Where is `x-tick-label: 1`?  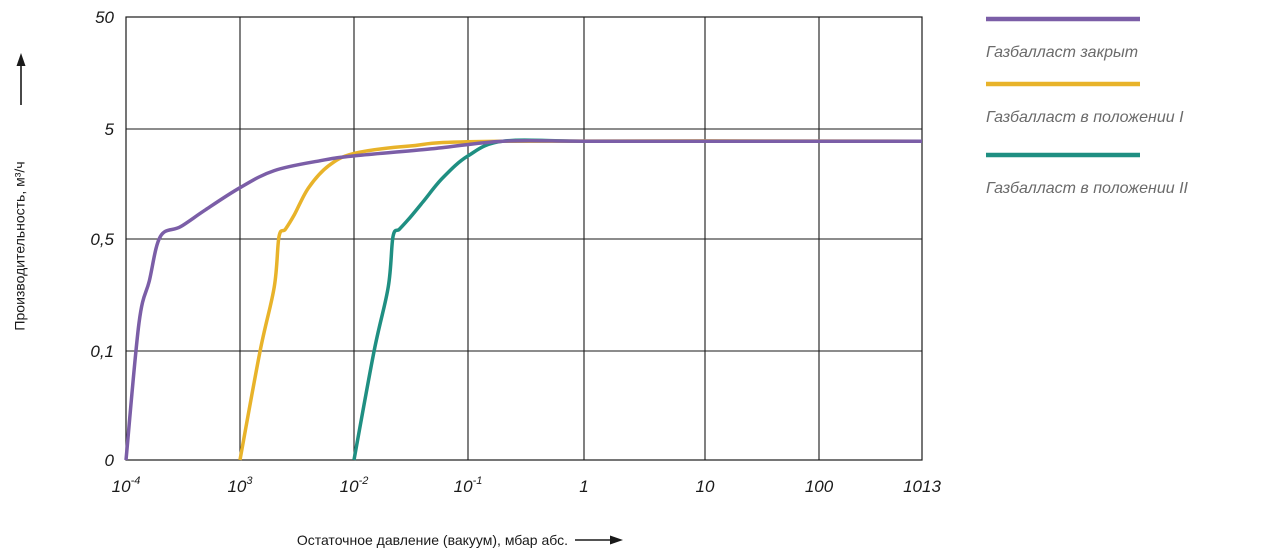
x-tick-label: 1 is located at coordinates (583, 486).